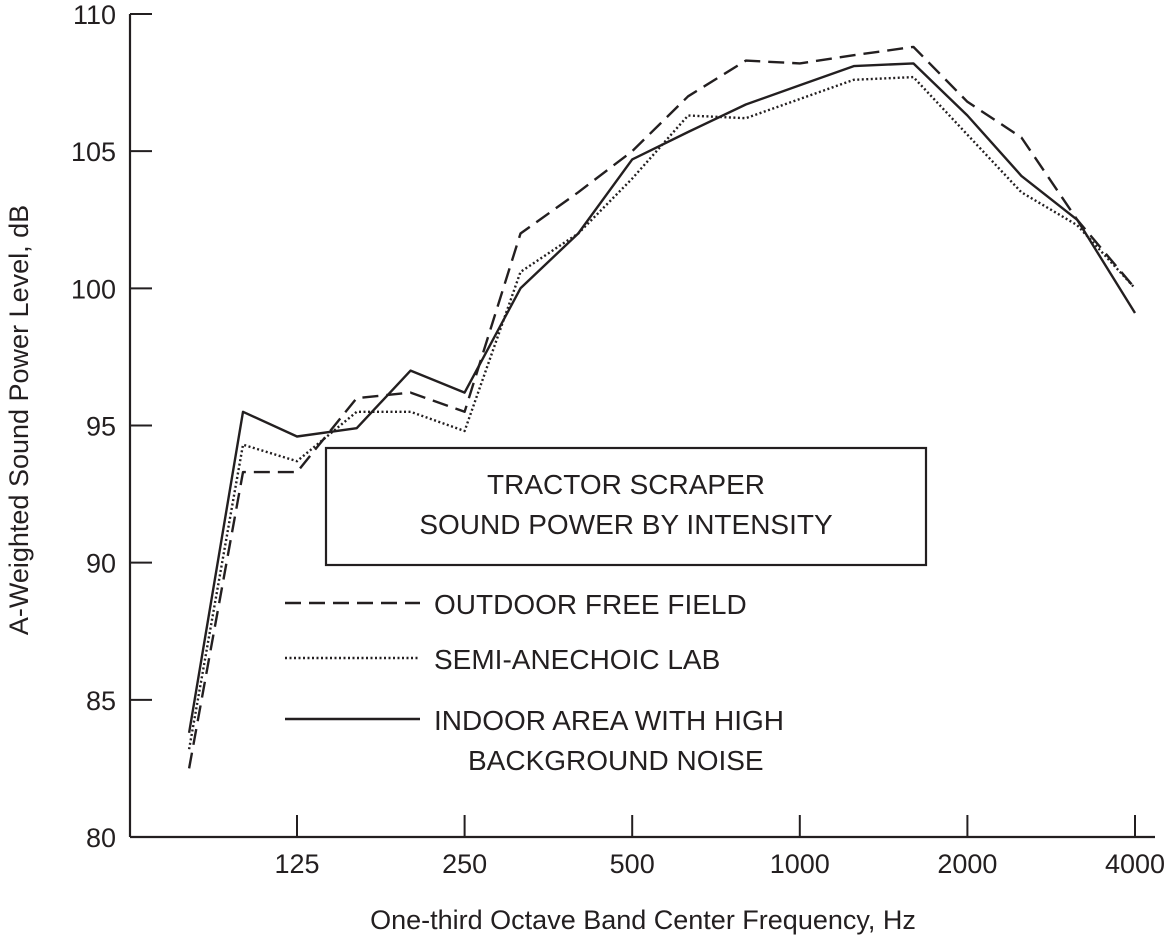 The height and width of the screenshot is (938, 1175). I want to click on title-box-frame, so click(626, 506).